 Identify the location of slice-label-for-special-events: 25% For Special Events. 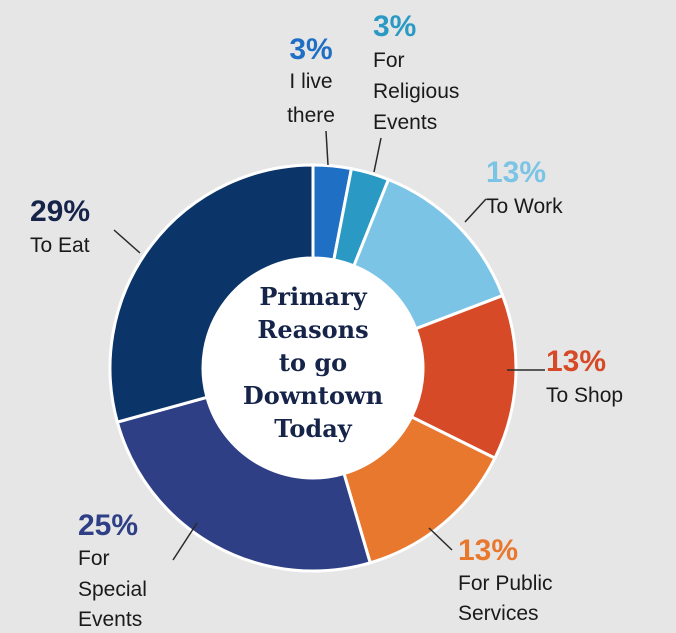
(112, 570).